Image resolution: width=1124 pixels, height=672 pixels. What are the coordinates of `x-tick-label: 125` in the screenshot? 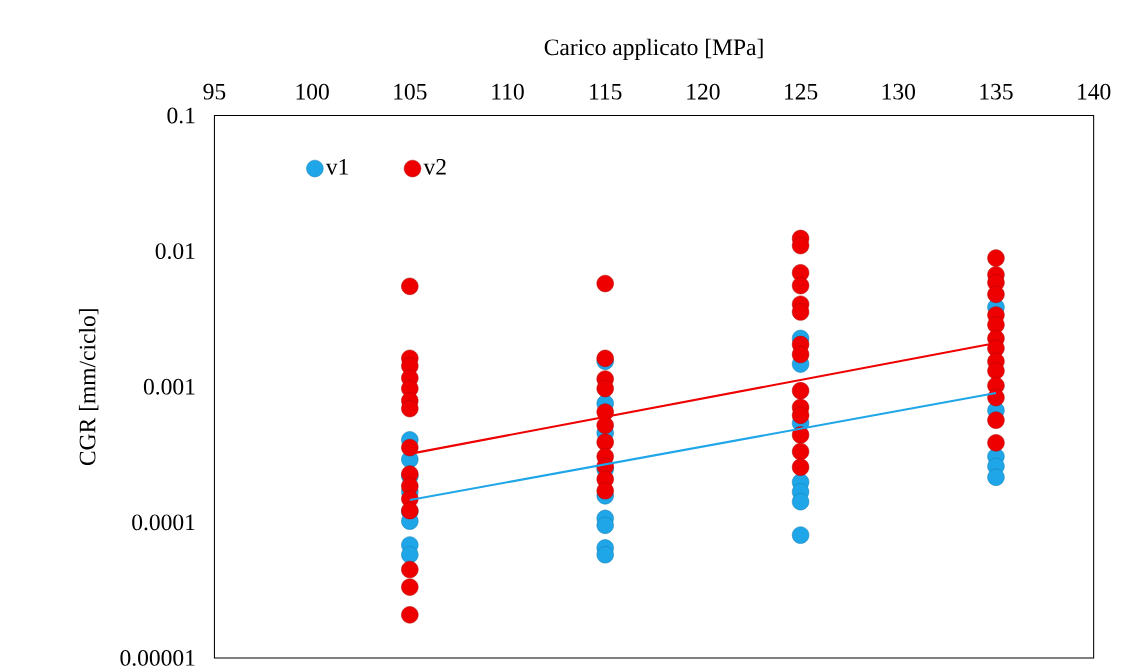 It's located at (801, 92).